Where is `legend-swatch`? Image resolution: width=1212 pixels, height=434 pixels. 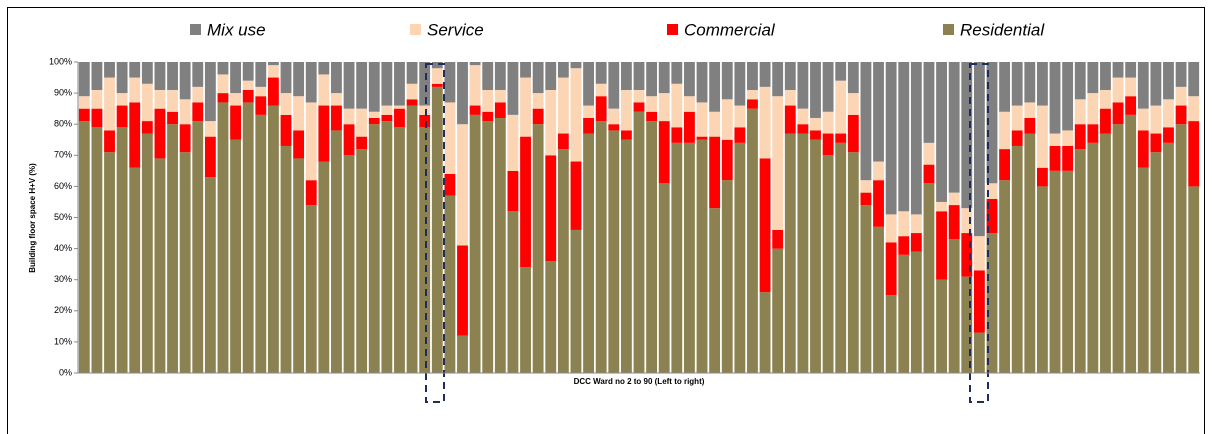 legend-swatch is located at coordinates (672, 29).